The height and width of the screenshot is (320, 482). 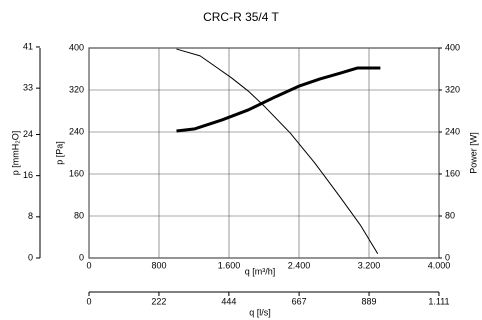 What do you see at coordinates (450, 215) in the screenshot?
I see `y2-tick-label: 80` at bounding box center [450, 215].